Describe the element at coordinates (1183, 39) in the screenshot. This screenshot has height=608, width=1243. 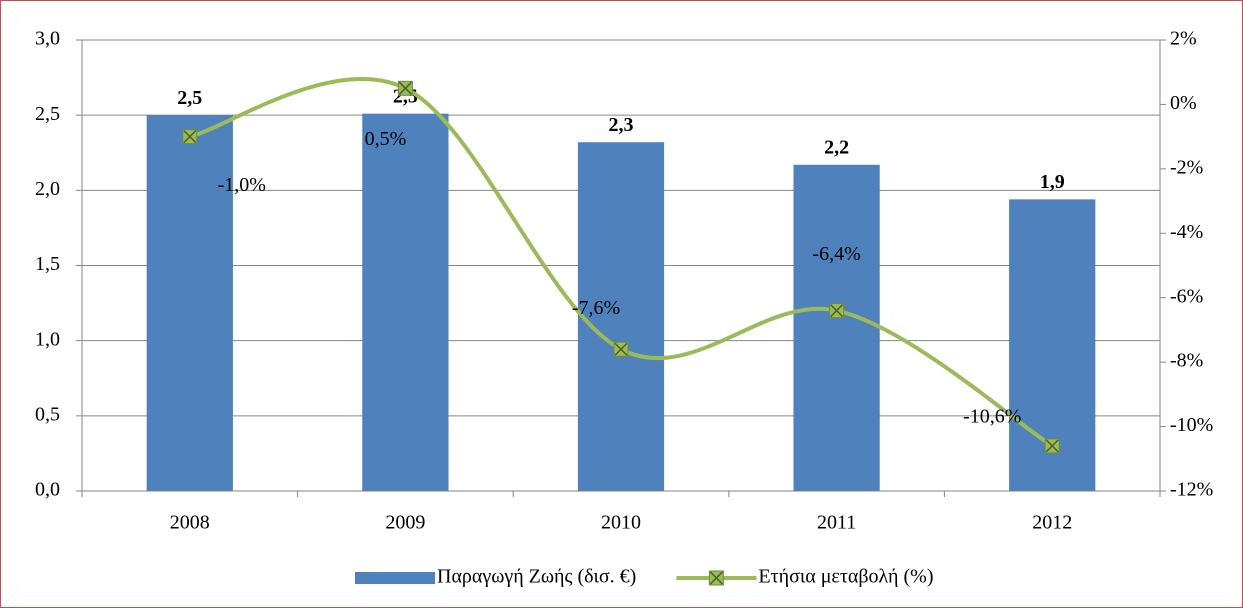
I see `y2-tick-label: 2%` at that location.